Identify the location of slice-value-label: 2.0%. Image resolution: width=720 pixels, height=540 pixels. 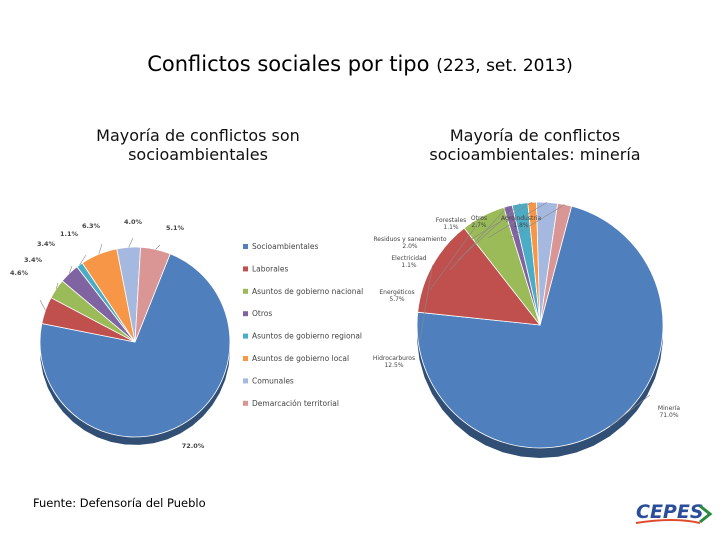
(410, 246).